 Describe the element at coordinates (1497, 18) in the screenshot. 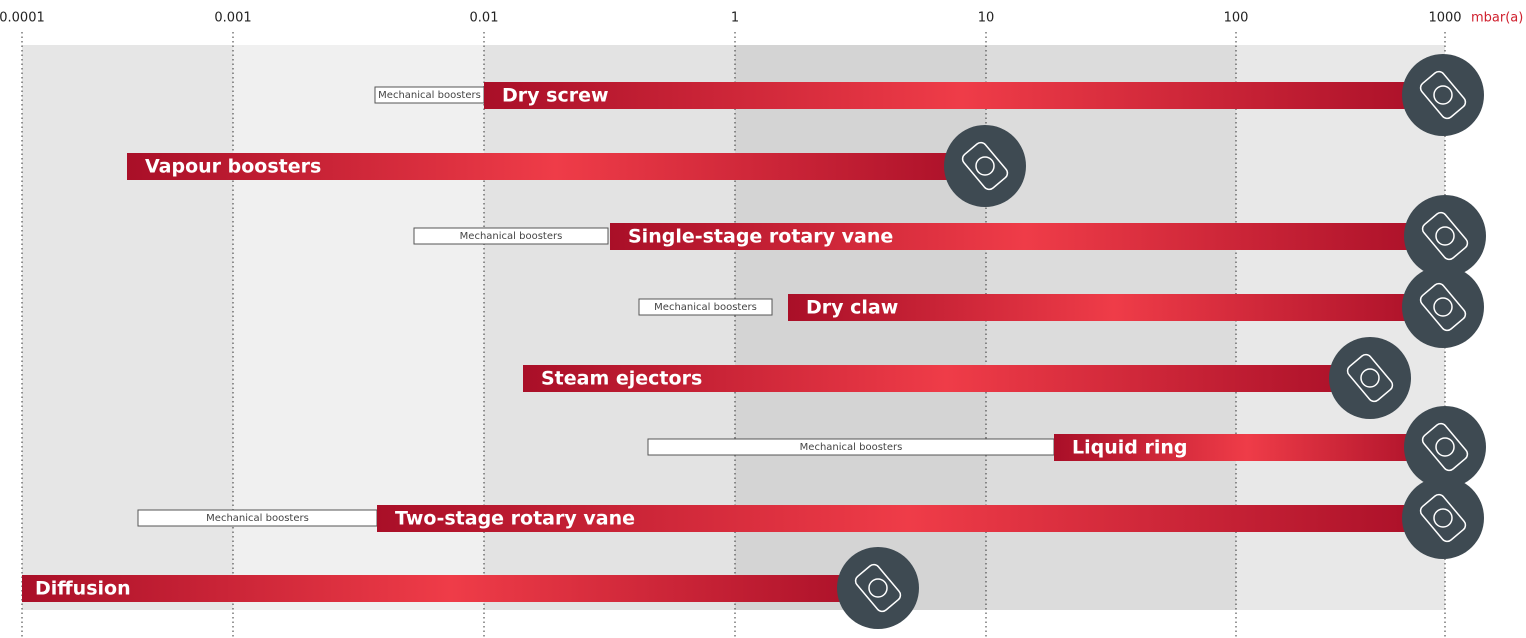

I see `unit-label: mbar(a)` at that location.